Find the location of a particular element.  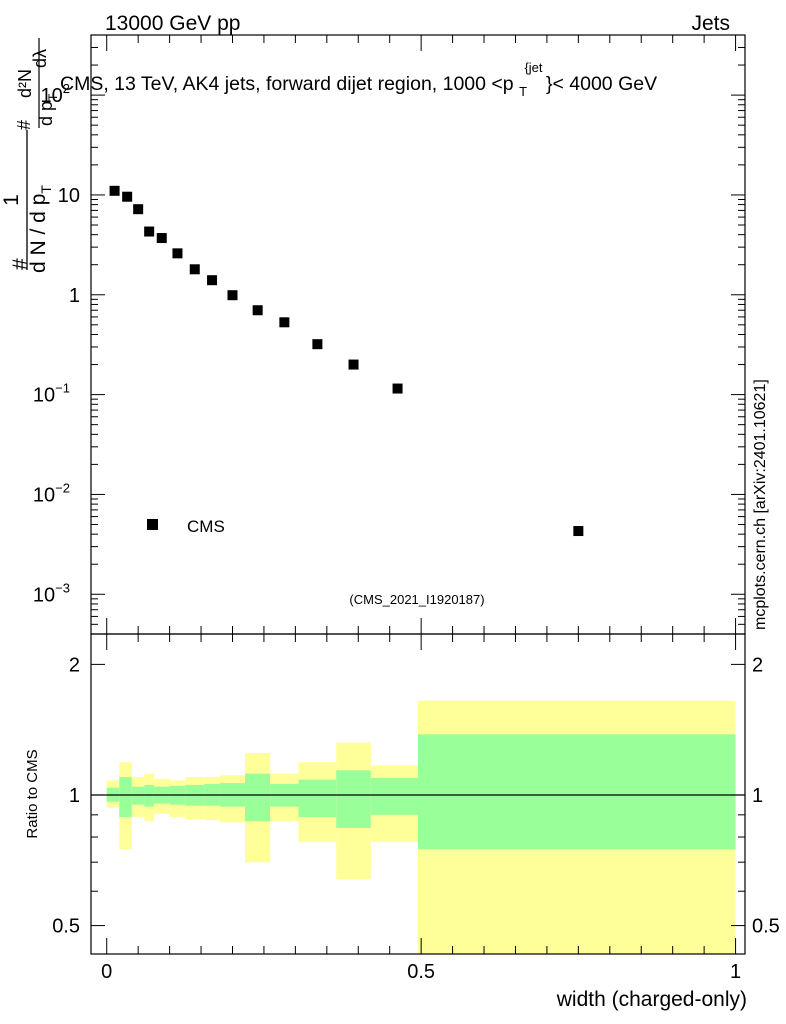

ratio-ytick-label-left-0: 0.5 is located at coordinates (66, 927).